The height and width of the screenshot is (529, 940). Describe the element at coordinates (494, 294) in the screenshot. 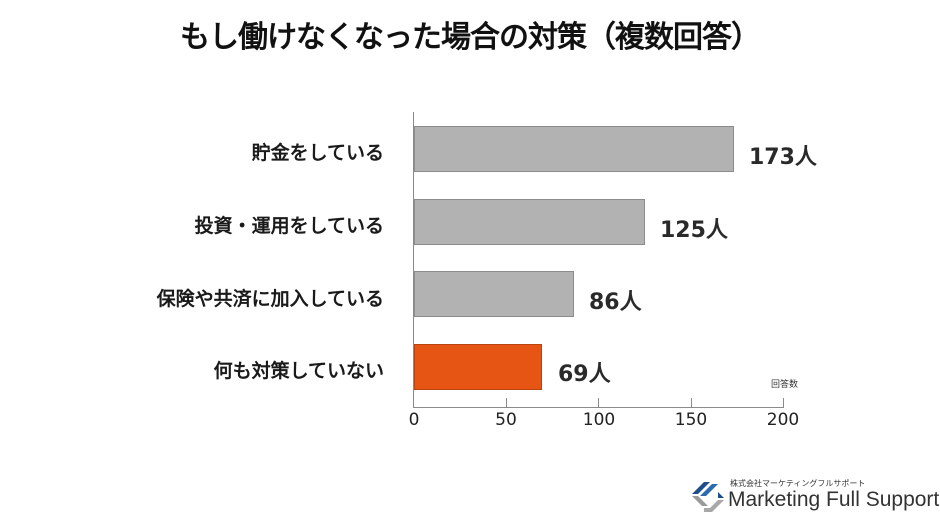

I see `bar-insurance` at that location.